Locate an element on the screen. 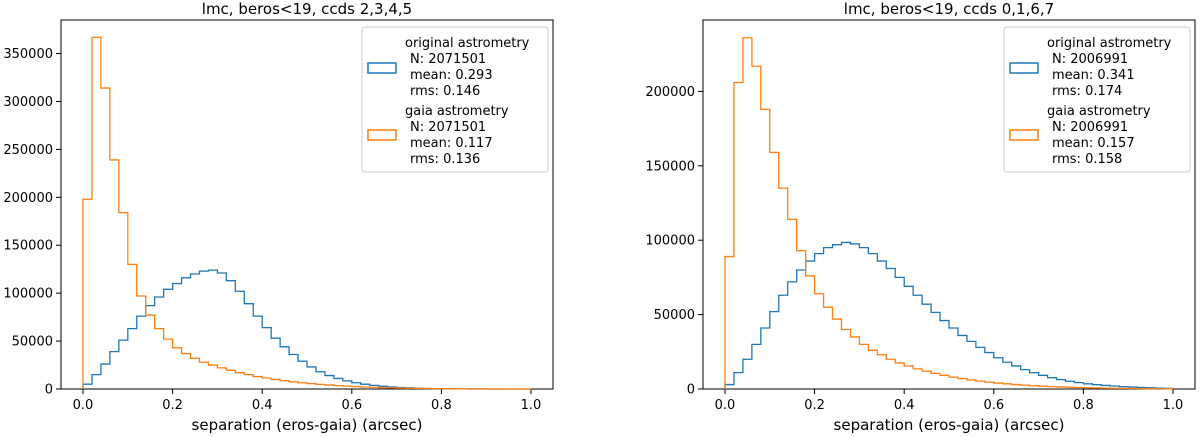 The height and width of the screenshot is (437, 1200). legend-gaia-n: N: 2071501 is located at coordinates (448, 127).